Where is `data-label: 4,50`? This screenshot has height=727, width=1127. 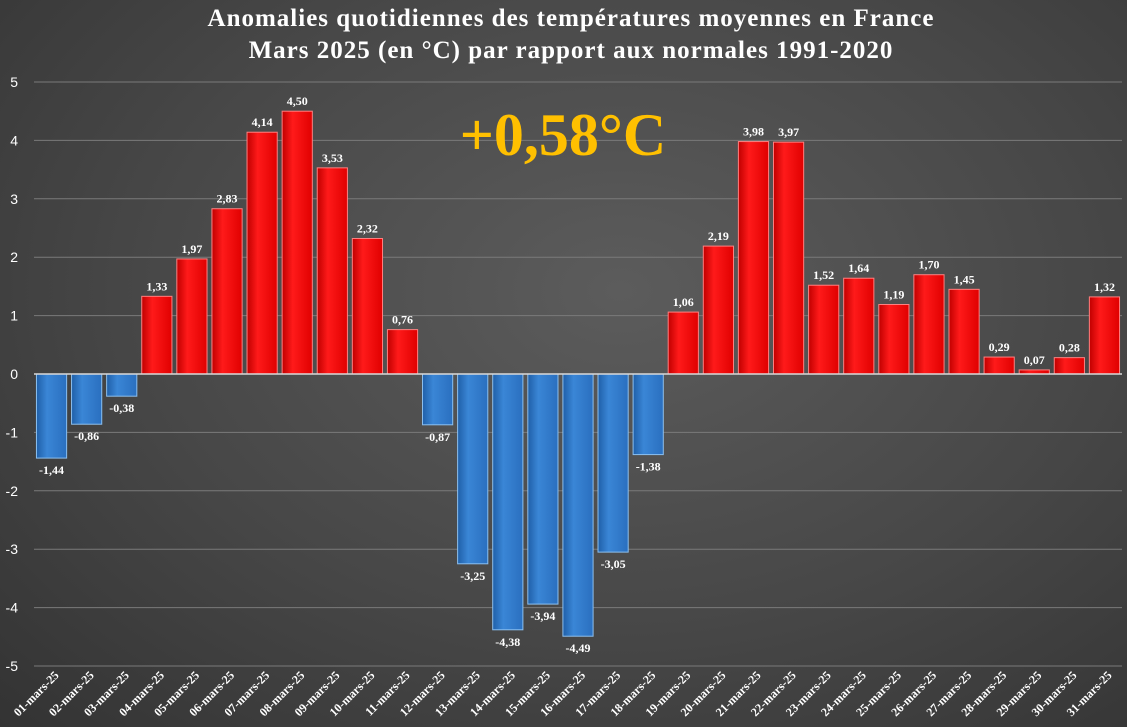 data-label: 4,50 is located at coordinates (297, 101).